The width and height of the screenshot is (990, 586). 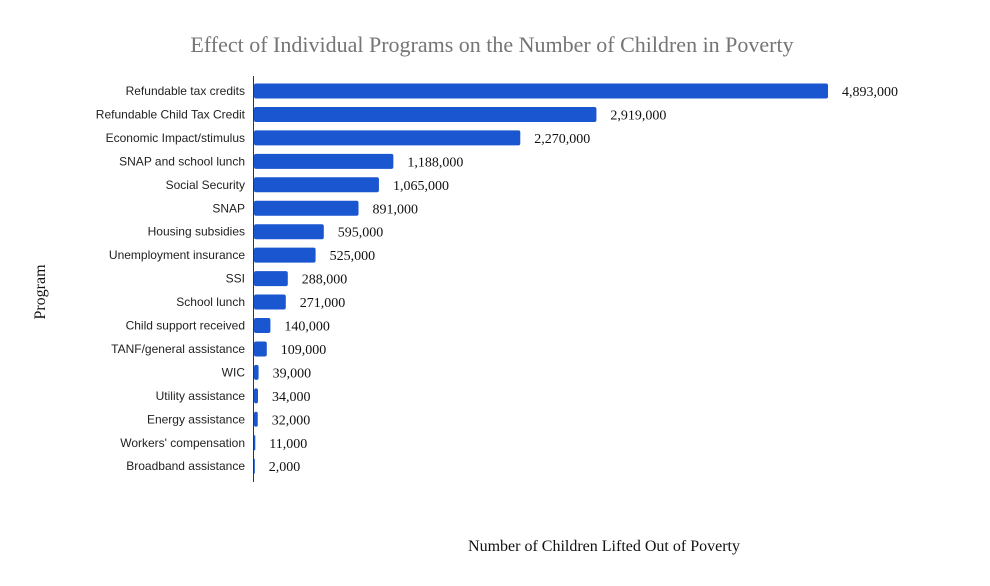 What do you see at coordinates (185, 466) in the screenshot?
I see `category-label: Broadband assistance` at bounding box center [185, 466].